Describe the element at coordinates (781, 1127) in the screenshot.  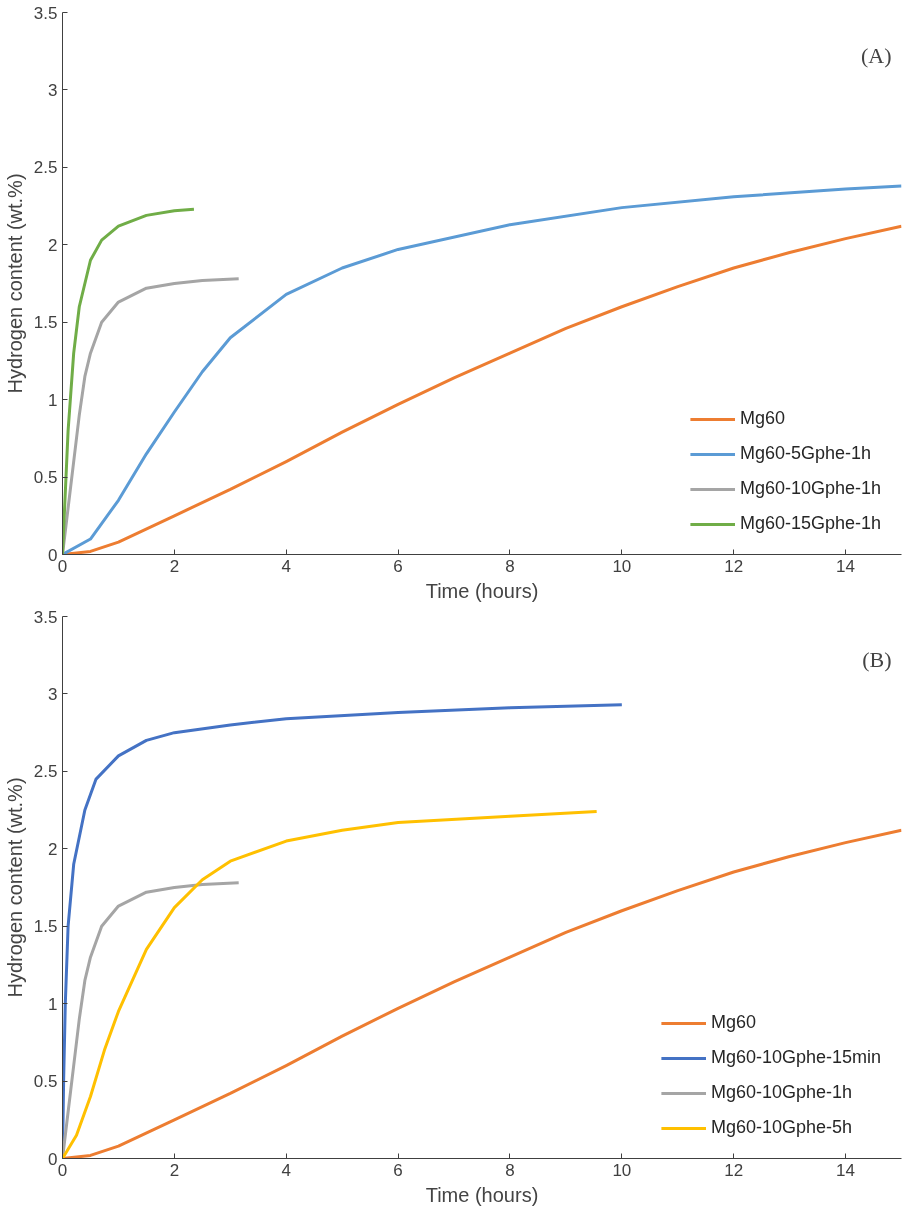
I see `legend-label: Mg60-10Gphe-5h` at that location.